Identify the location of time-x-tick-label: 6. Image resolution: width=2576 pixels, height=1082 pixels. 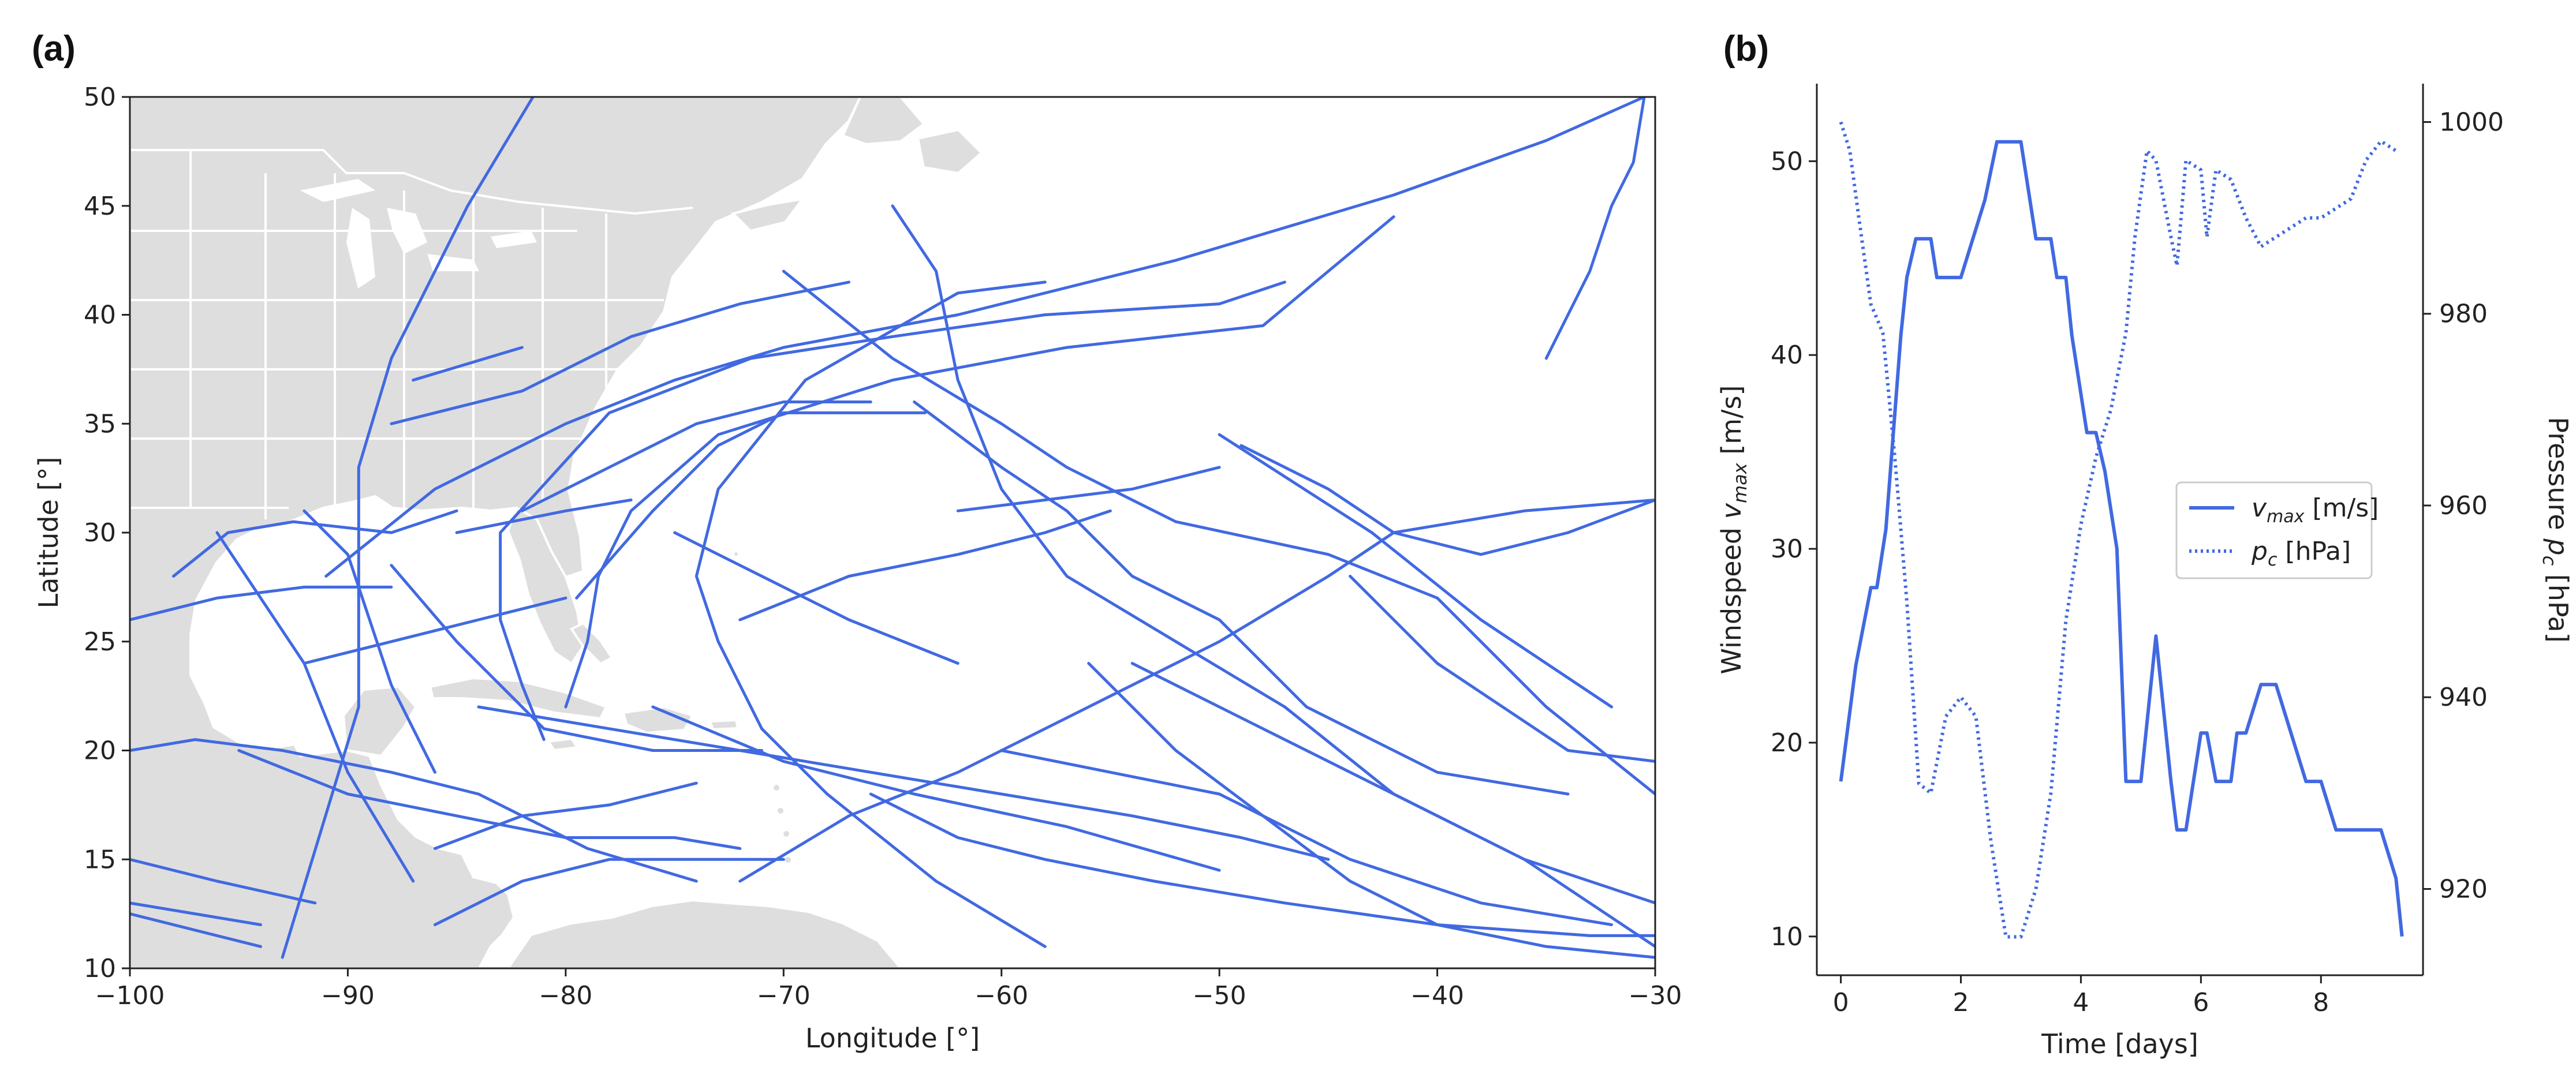
(2201, 1002).